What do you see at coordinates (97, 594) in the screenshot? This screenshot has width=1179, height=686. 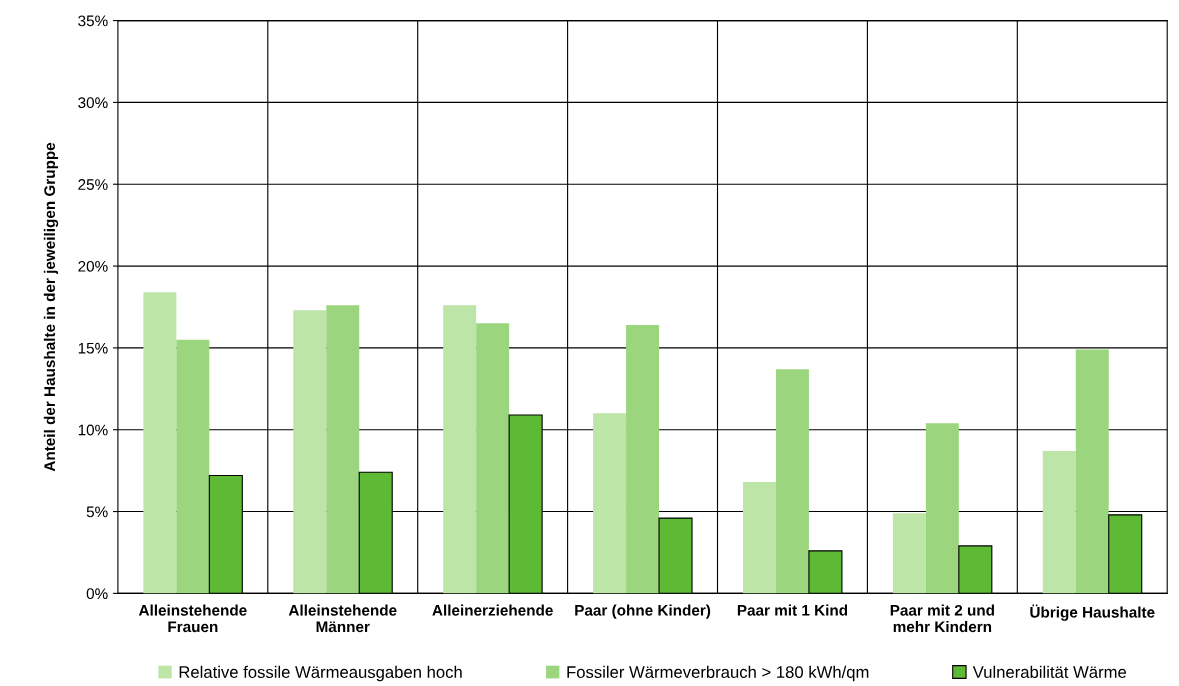 I see `y-tick-label: 0%` at bounding box center [97, 594].